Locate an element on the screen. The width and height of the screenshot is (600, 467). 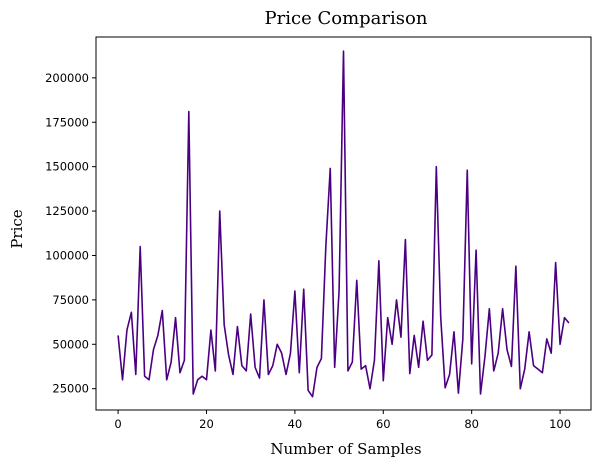
y-tick-label: 175000 is located at coordinates (67, 122).